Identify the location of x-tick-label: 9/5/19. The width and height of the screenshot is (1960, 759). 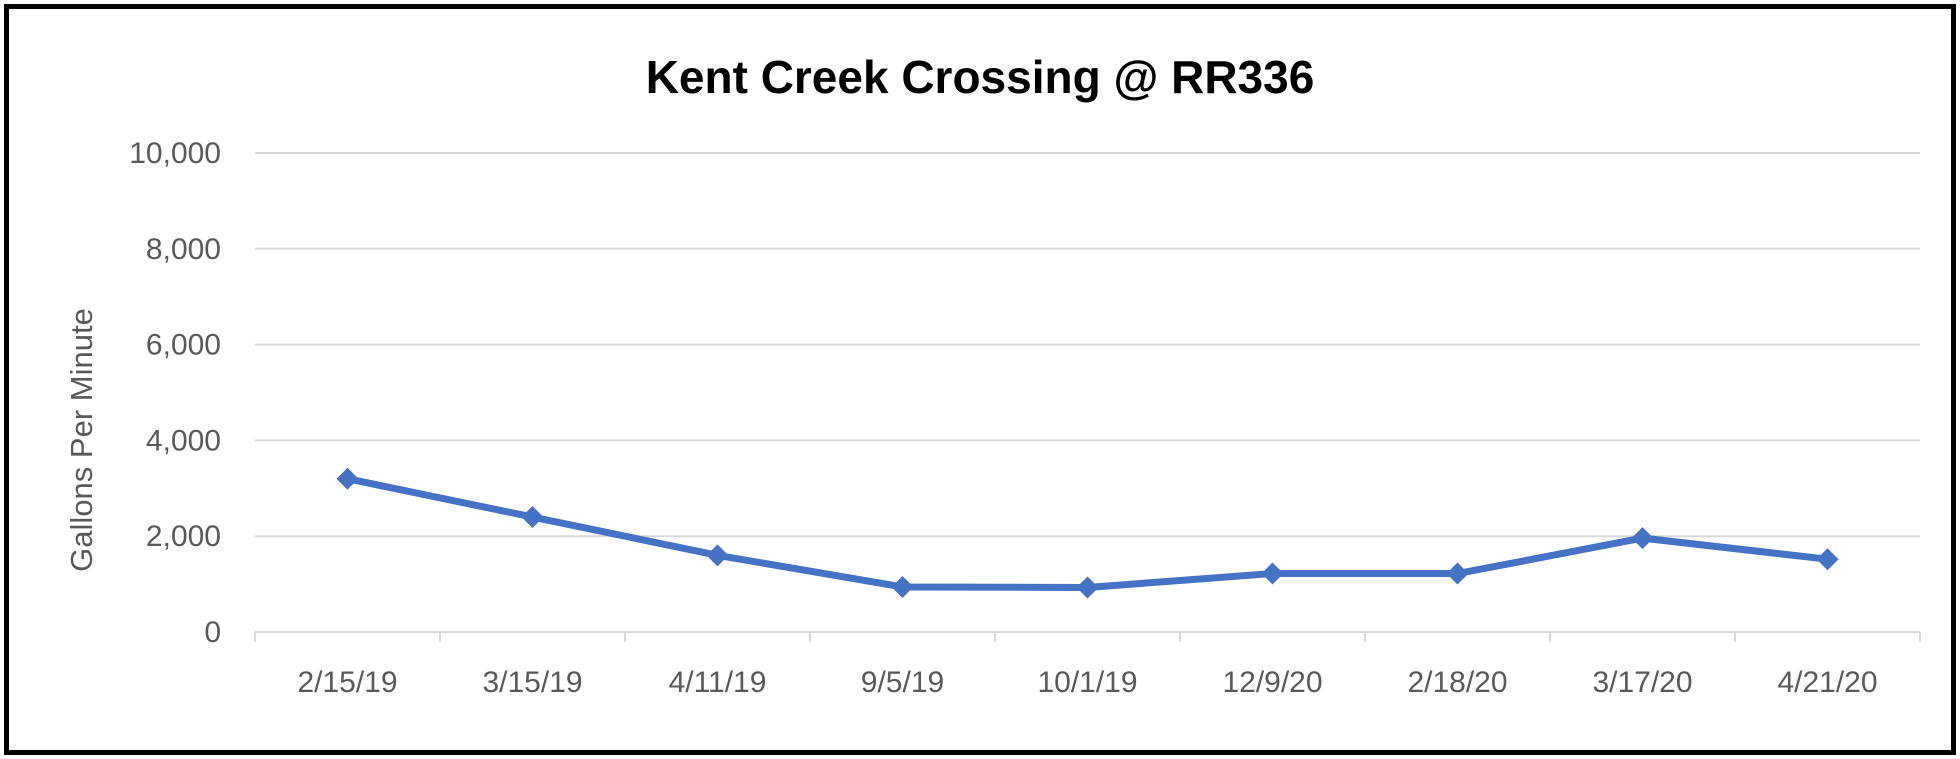
(902, 682).